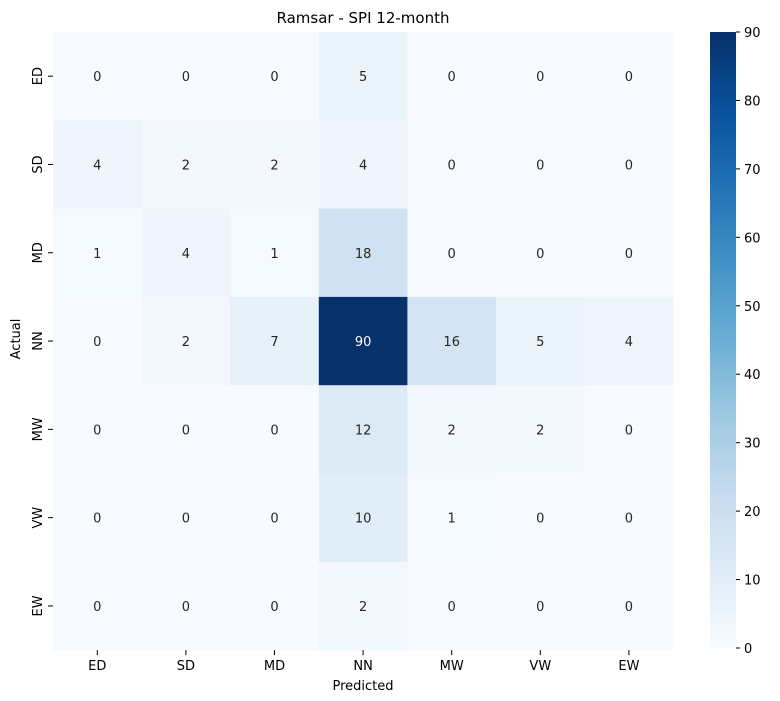 The height and width of the screenshot is (701, 780). I want to click on x-tick-label: VW, so click(540, 666).